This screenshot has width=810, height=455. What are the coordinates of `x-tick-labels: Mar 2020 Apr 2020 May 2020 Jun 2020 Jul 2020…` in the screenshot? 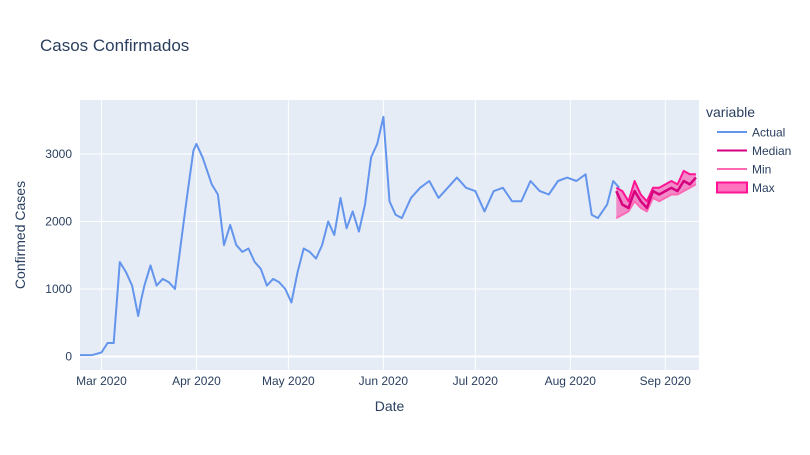 It's located at (383, 381).